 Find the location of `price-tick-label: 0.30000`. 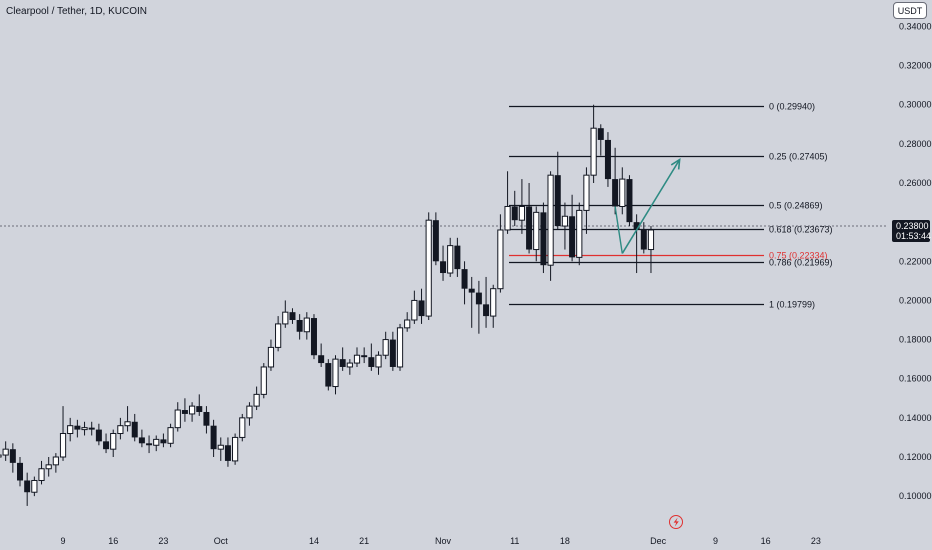

price-tick-label: 0.30000 is located at coordinates (915, 105).